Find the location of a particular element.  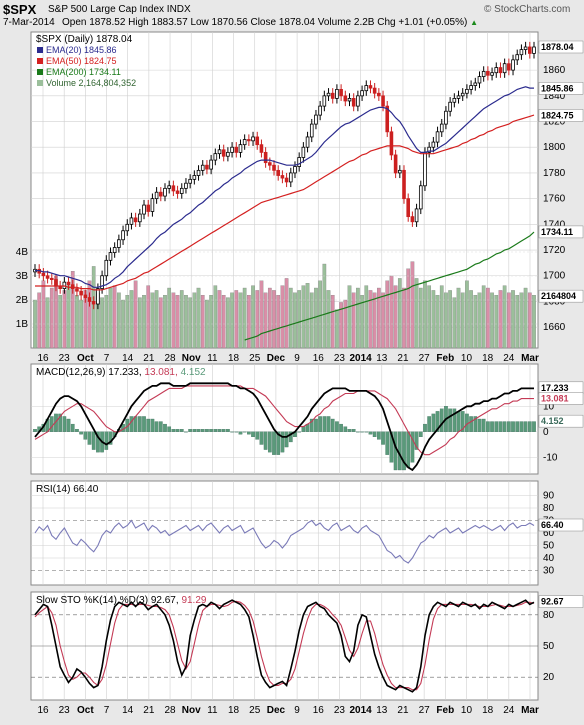

bottom-xtick-23: 23 is located at coordinates (65, 710).